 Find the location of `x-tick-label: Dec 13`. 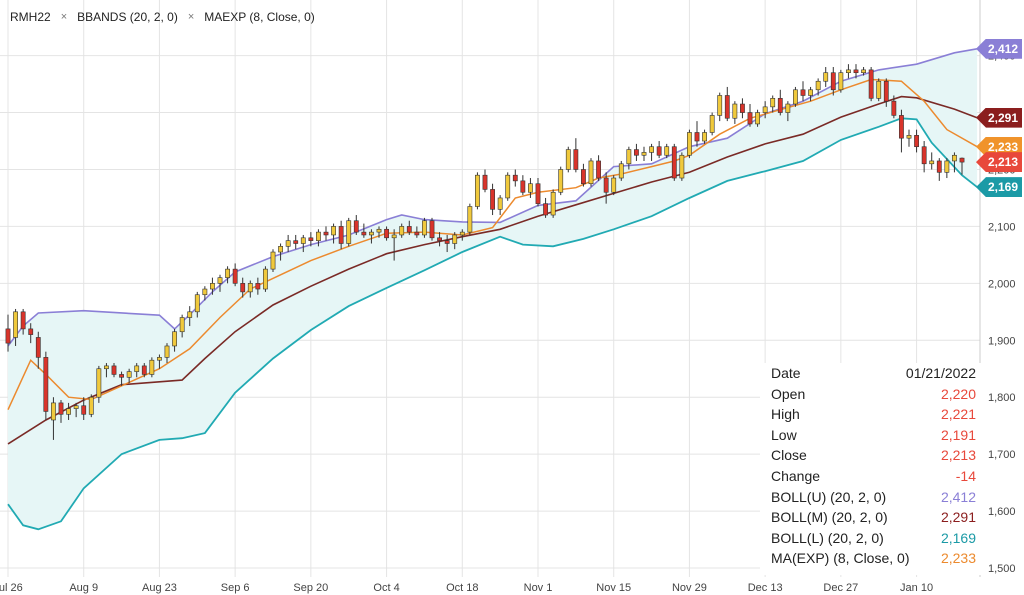

x-tick-label: Dec 13 is located at coordinates (765, 588).